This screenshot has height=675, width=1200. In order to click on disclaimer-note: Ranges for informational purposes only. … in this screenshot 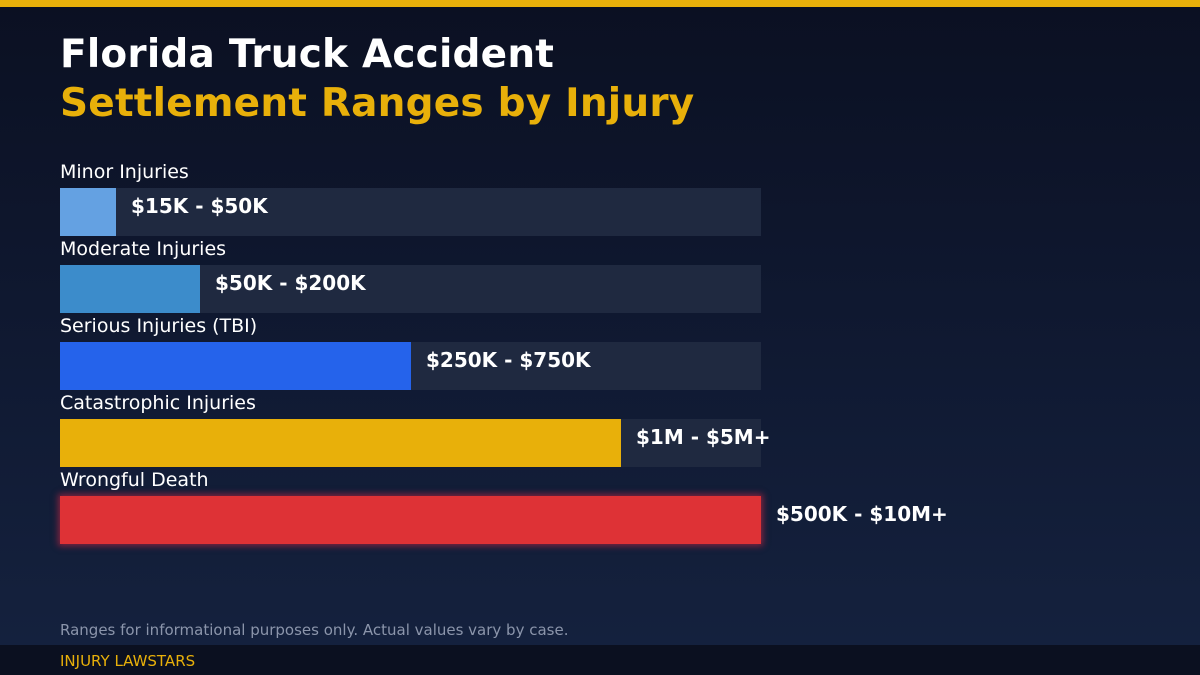, I will do `click(314, 630)`.